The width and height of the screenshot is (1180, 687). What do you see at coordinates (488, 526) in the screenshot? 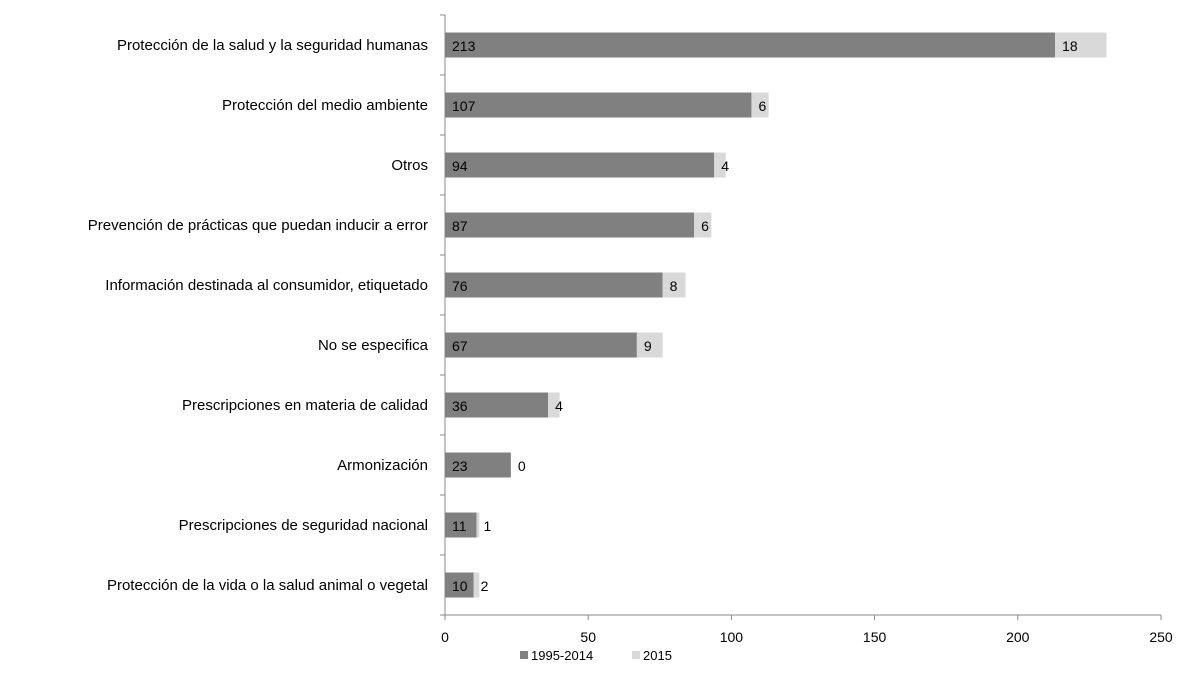
I see `data-label-2015: 1` at bounding box center [488, 526].